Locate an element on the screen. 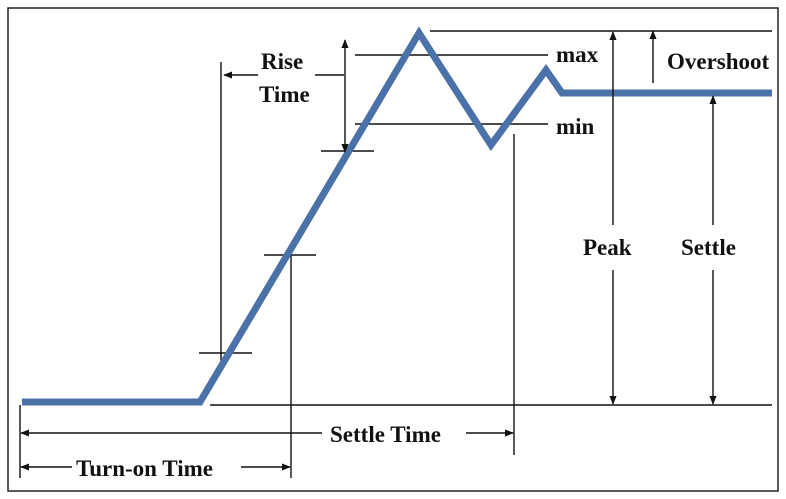 This screenshot has height=499, width=786. rise-time-label-line1: Rise is located at coordinates (282, 61).